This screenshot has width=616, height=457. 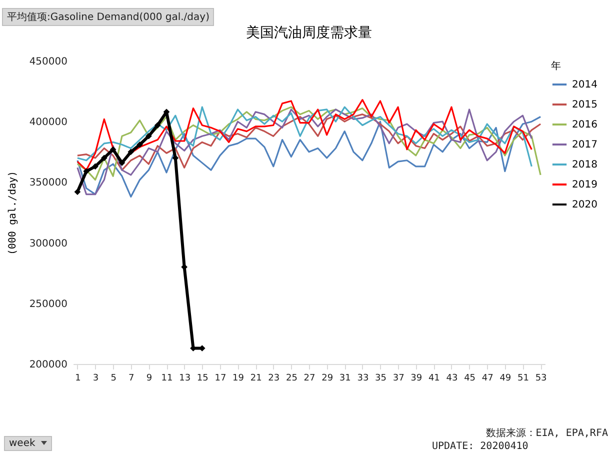 I want to click on y-axis-title: (000 gal./day), so click(x=12, y=213).